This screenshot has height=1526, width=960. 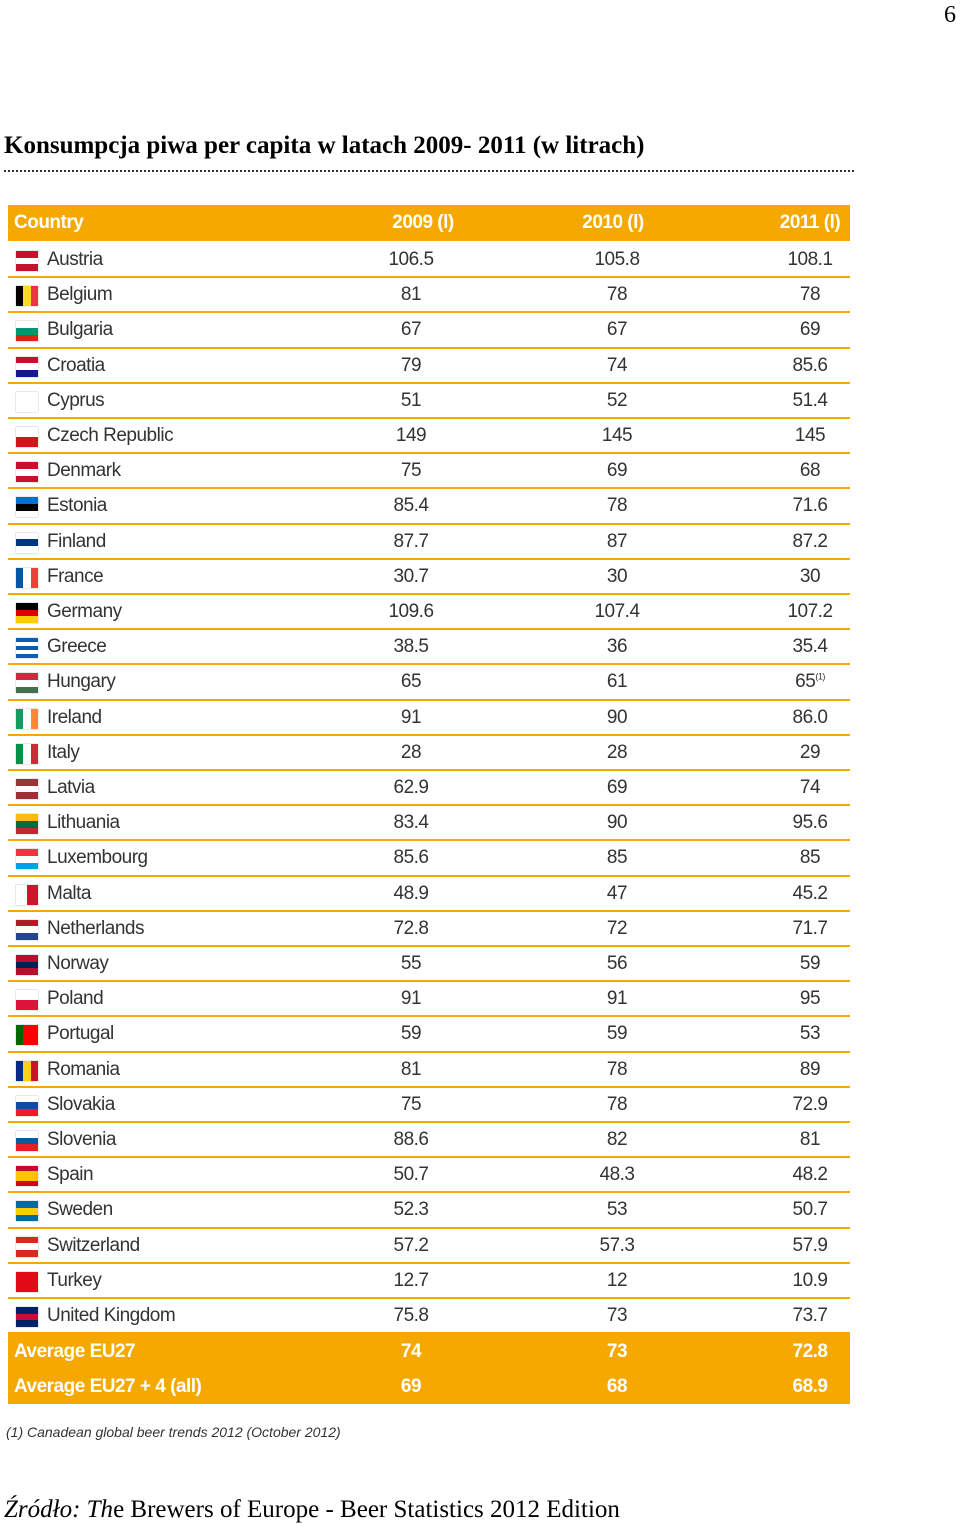 I want to click on cell: 45.2, so click(x=810, y=893).